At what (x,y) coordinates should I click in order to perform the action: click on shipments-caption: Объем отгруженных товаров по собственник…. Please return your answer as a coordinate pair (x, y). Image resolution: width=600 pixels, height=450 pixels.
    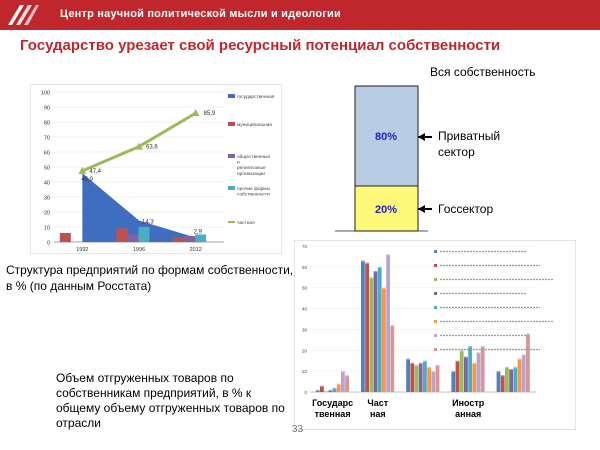
    Looking at the image, I should click on (170, 400).